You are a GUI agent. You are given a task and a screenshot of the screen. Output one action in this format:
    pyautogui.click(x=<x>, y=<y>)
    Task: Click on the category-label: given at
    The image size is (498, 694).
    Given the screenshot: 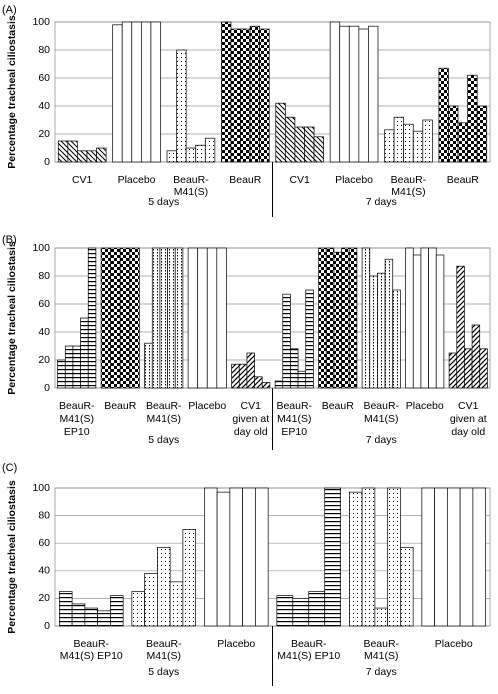 What is the action you would take?
    pyautogui.click(x=468, y=419)
    